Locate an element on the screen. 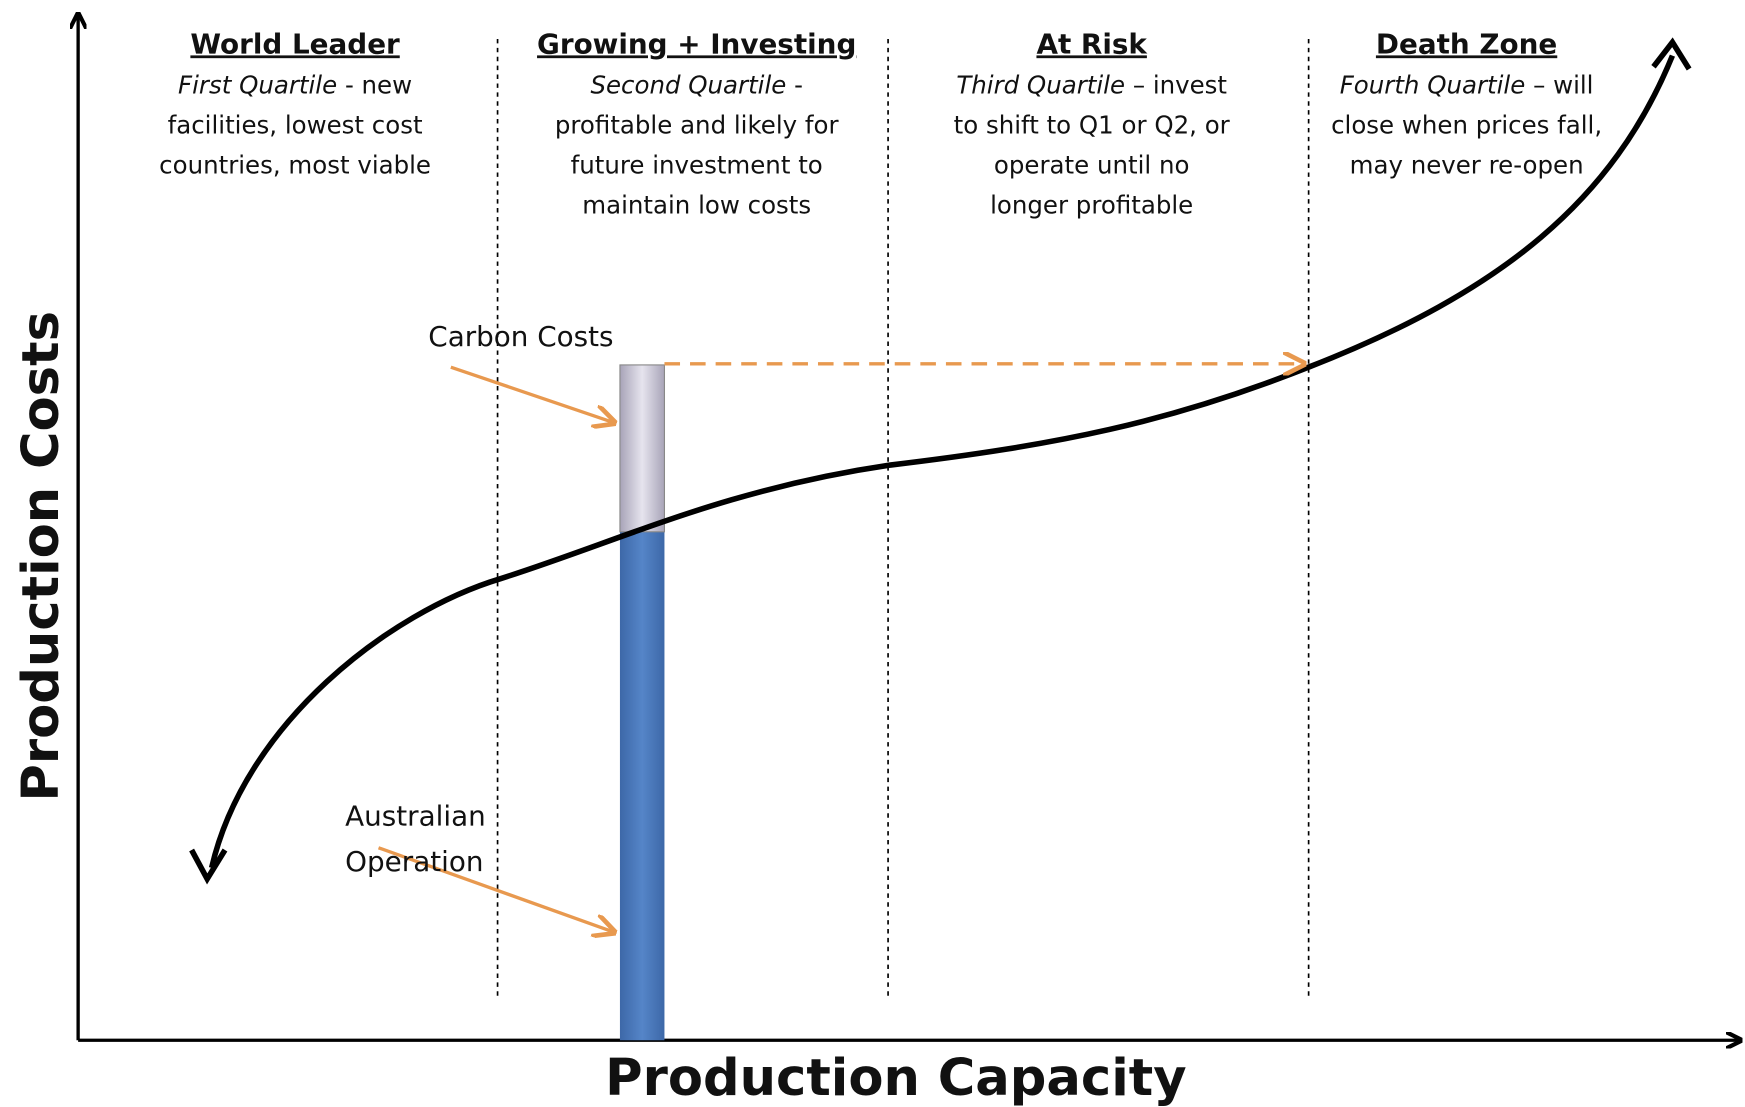 The width and height of the screenshot is (1745, 1107). quartile: Third Quartile is located at coordinates (1040, 84).